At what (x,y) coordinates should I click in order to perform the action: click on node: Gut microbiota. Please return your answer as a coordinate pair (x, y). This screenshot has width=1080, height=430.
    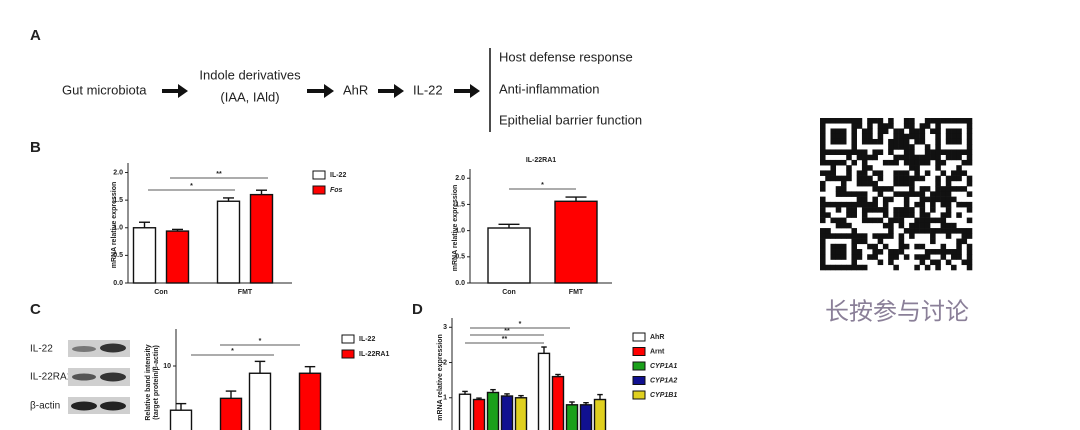
    Looking at the image, I should click on (104, 89).